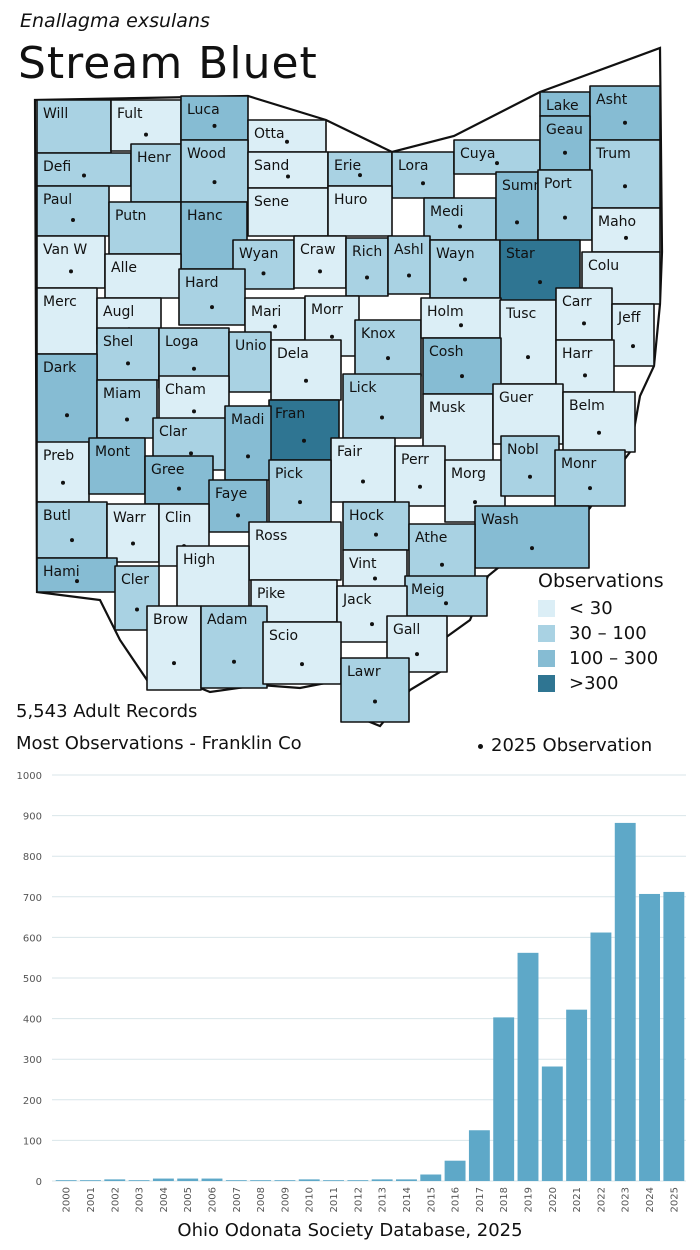  Describe the element at coordinates (407, 1199) in the screenshot. I see `x-tick-label: 2014` at that location.